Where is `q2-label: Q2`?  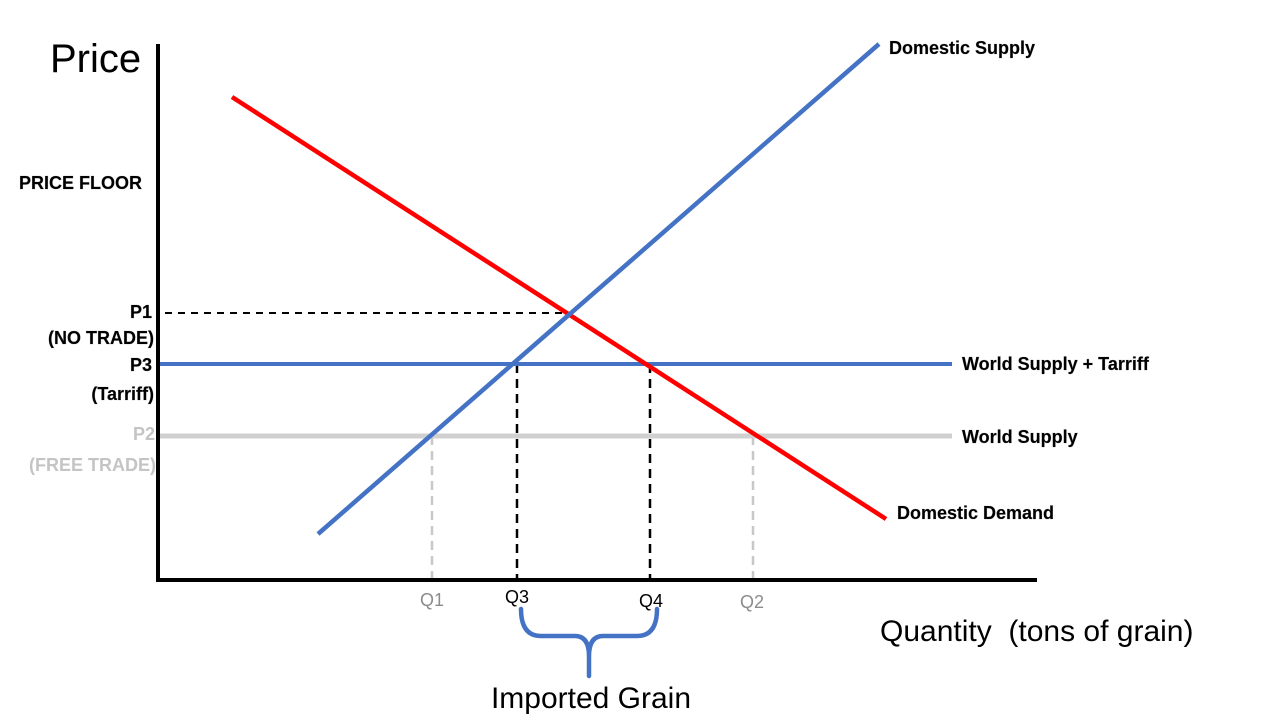
q2-label: Q2 is located at coordinates (752, 602).